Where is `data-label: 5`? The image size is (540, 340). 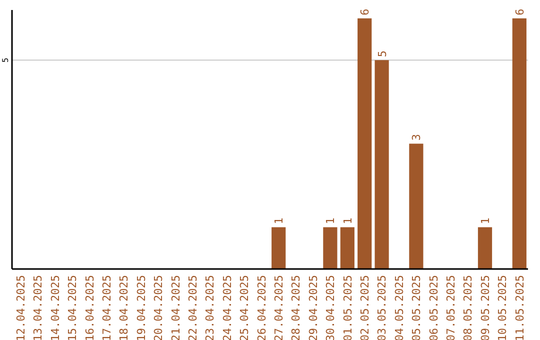
data-label: 5 is located at coordinates (382, 54).